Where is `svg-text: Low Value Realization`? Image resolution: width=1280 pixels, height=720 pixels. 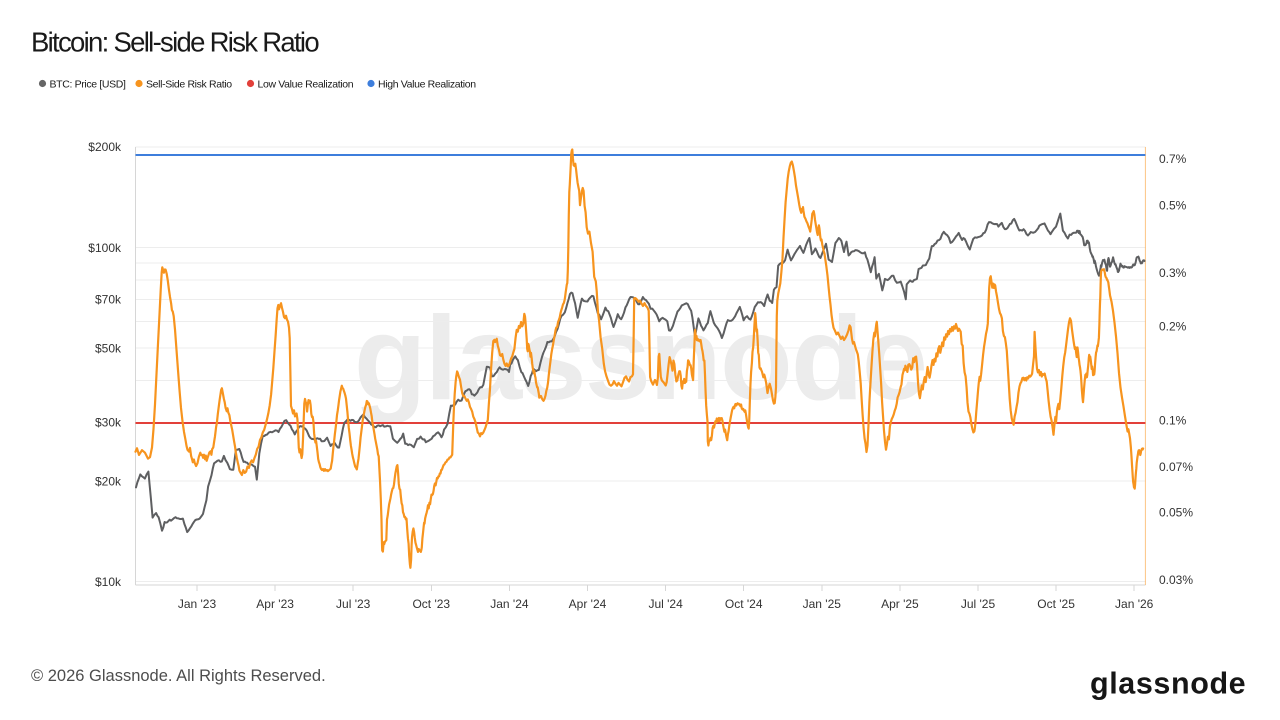
svg-text: Low Value Realization is located at coordinates (306, 85).